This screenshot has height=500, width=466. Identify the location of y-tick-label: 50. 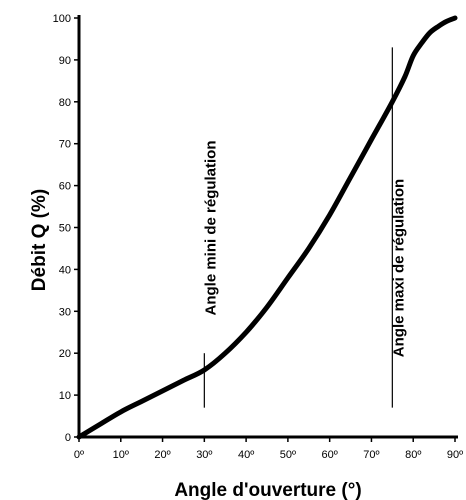
(65, 229).